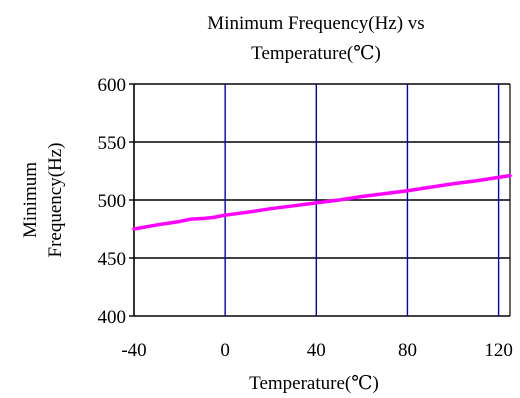 Image resolution: width=520 pixels, height=398 pixels. What do you see at coordinates (314, 383) in the screenshot?
I see `x-axis-label: Temperature(℃)` at bounding box center [314, 383].